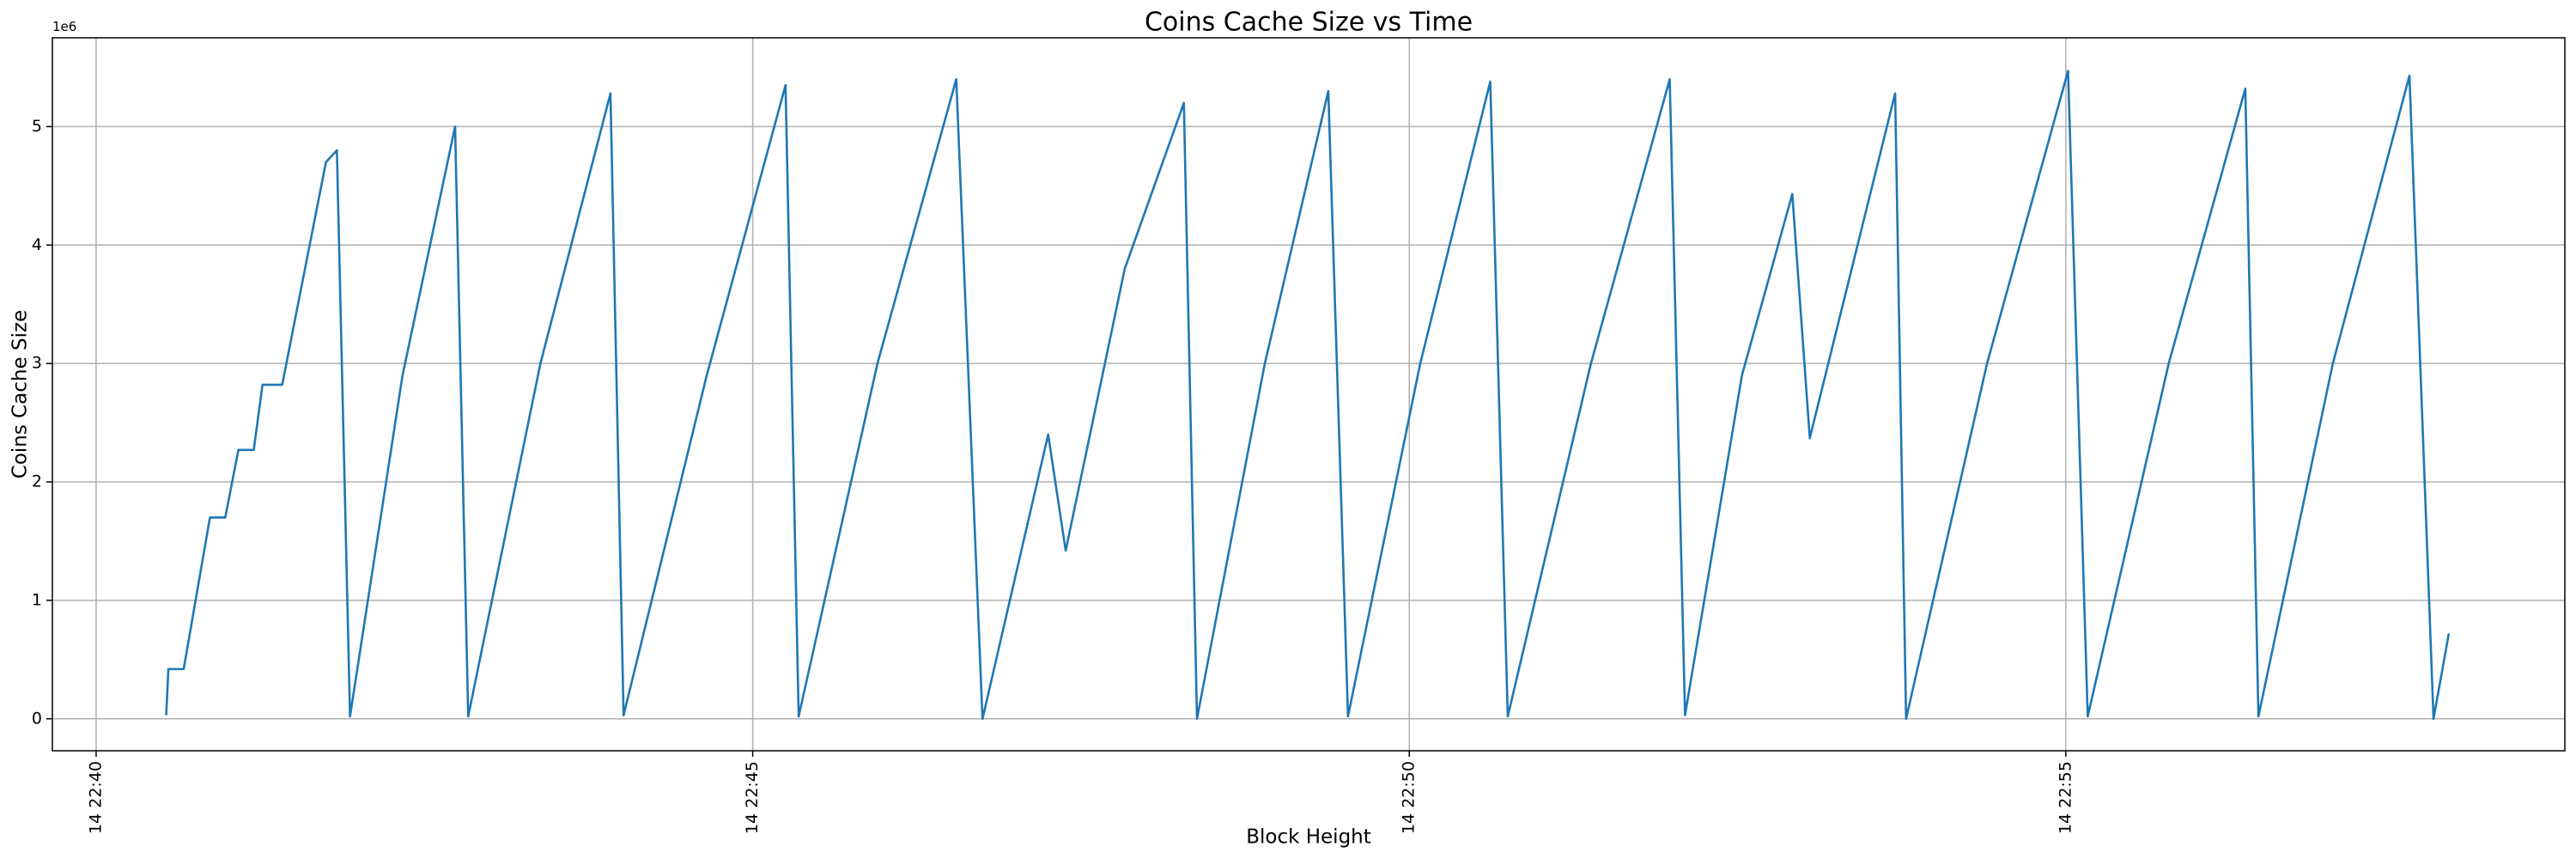  Describe the element at coordinates (21, 394) in the screenshot. I see `y-axis-label: Coins Cache Size` at that location.